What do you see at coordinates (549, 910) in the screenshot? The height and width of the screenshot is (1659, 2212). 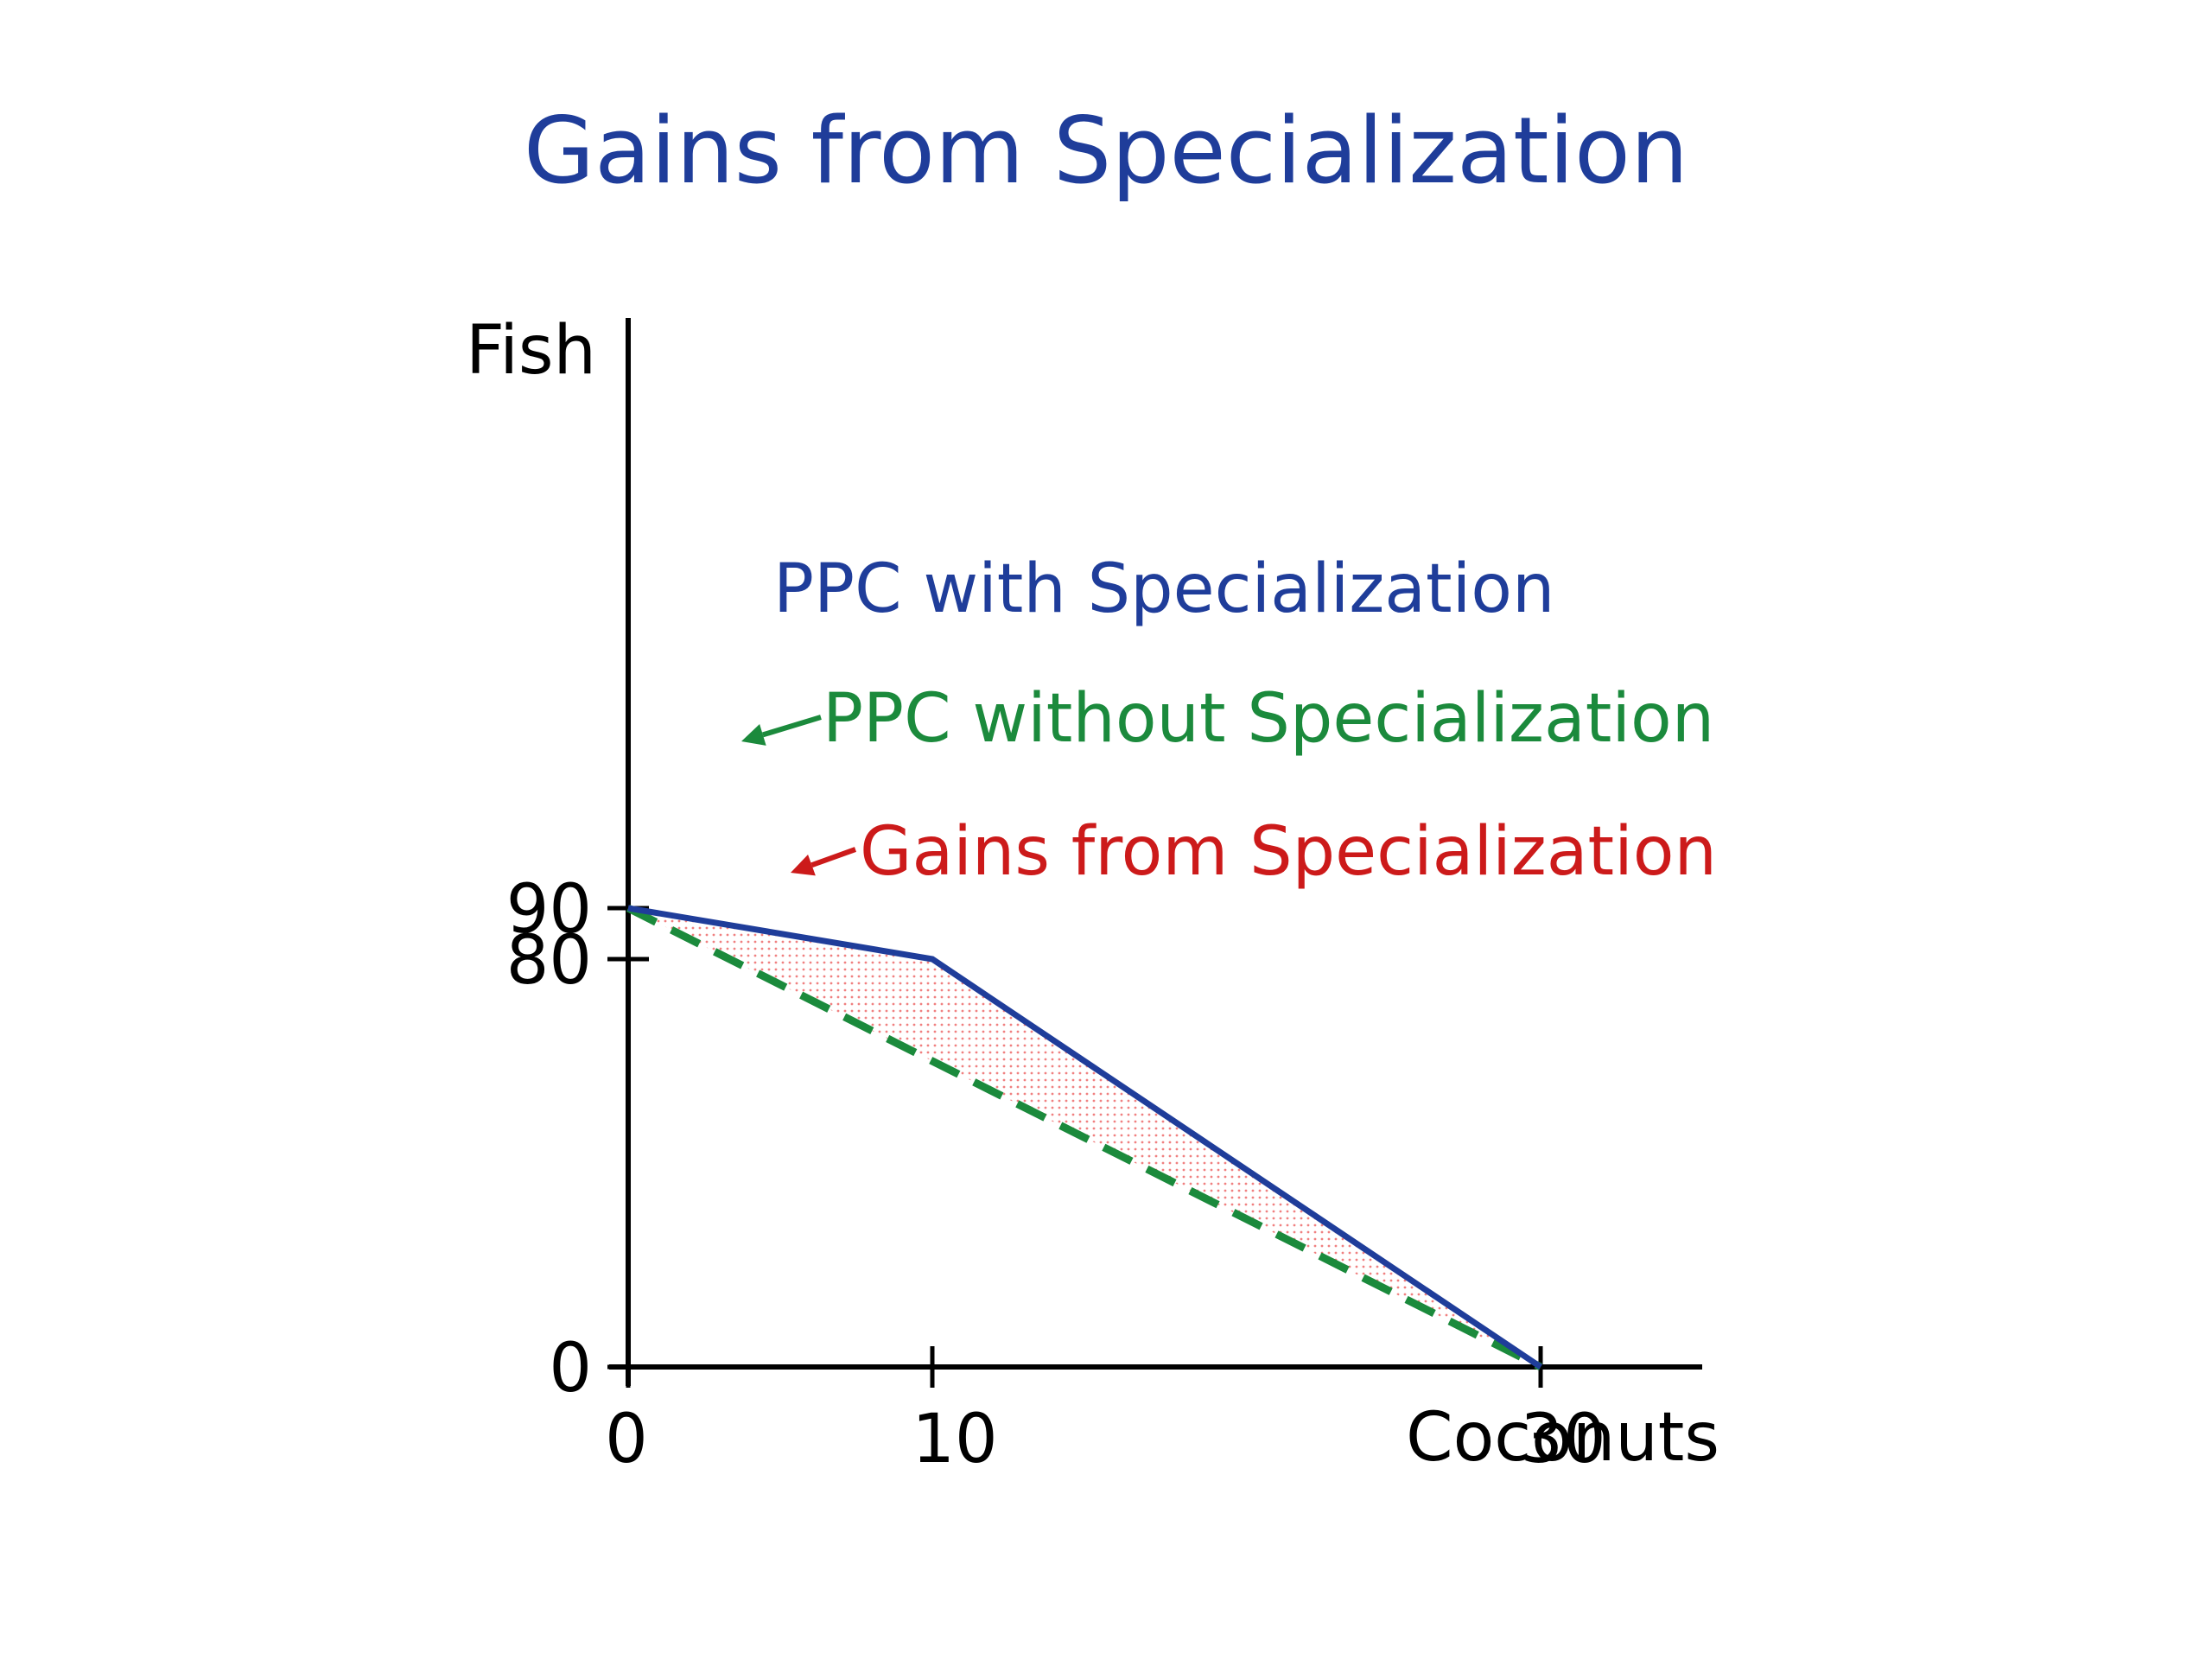 I see `y-tick-label: 90` at bounding box center [549, 910].